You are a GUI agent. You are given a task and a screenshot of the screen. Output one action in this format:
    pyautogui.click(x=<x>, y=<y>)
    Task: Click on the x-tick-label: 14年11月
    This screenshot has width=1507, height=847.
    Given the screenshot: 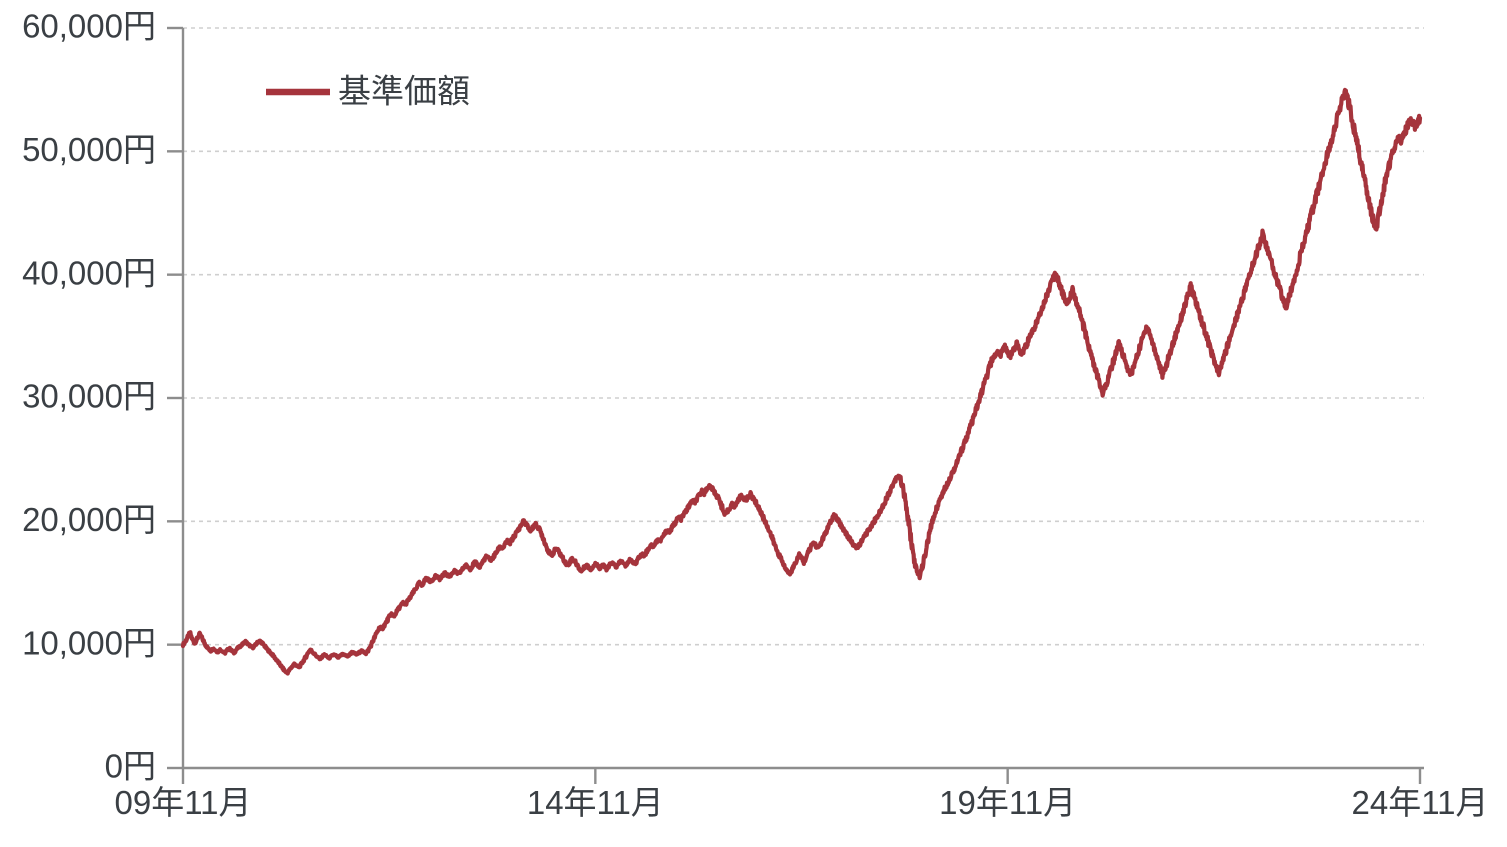 What is the action you would take?
    pyautogui.click(x=595, y=802)
    